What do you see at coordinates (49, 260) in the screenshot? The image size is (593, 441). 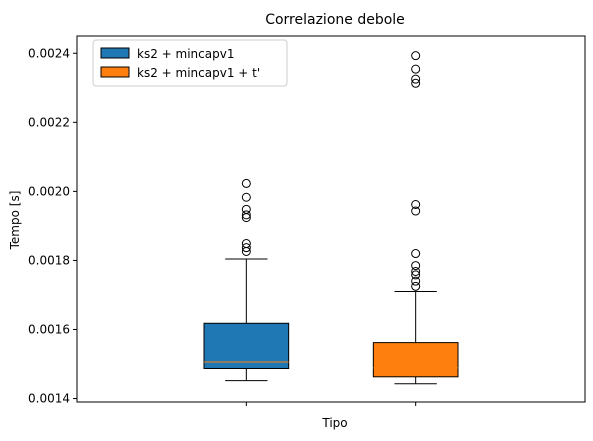 I see `y-tick-label: 0.0018` at bounding box center [49, 260].